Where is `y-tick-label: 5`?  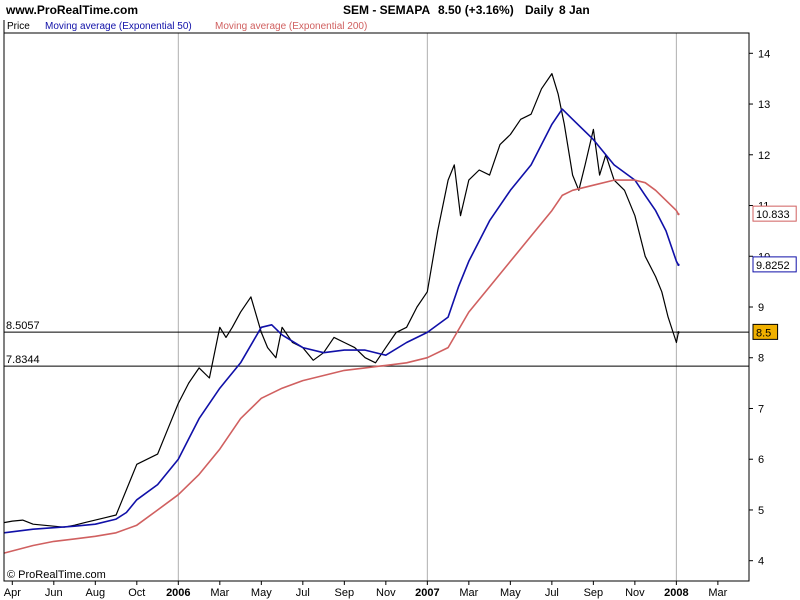 y-tick-label: 5 is located at coordinates (761, 511).